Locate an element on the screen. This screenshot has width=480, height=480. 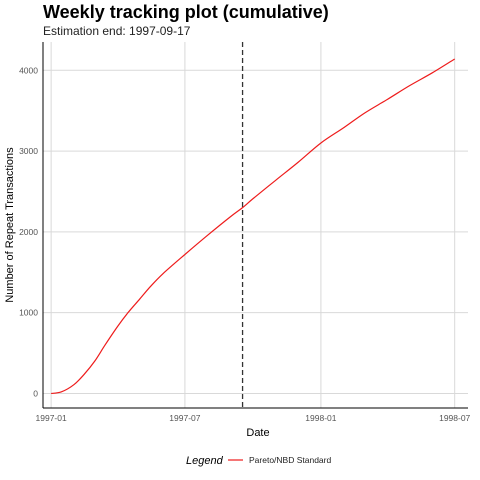
x-tick-label: 1998-01 is located at coordinates (320, 418).